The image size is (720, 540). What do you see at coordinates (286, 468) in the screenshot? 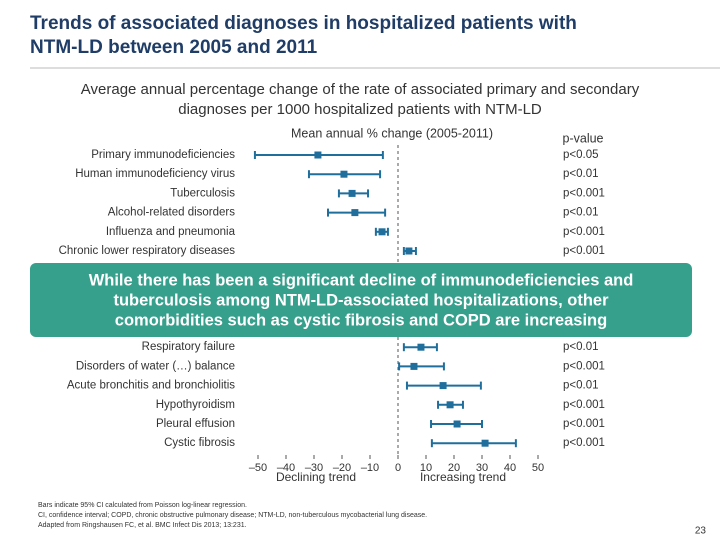
I see `x-tick-label: –40` at bounding box center [286, 468].